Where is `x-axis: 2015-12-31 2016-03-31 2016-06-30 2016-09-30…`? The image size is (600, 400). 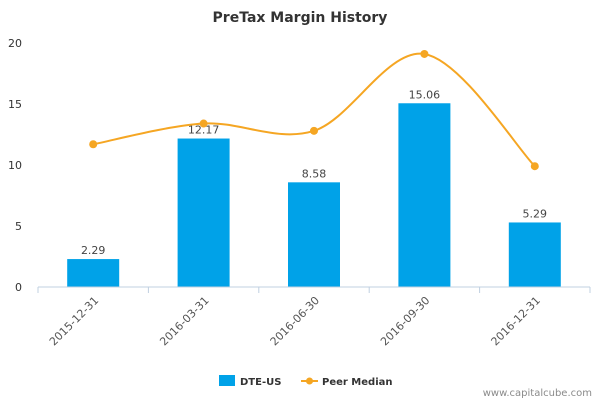
x-axis: 2015-12-31 2016-03-31 2016-06-30 2016-09-30… is located at coordinates (314, 317).